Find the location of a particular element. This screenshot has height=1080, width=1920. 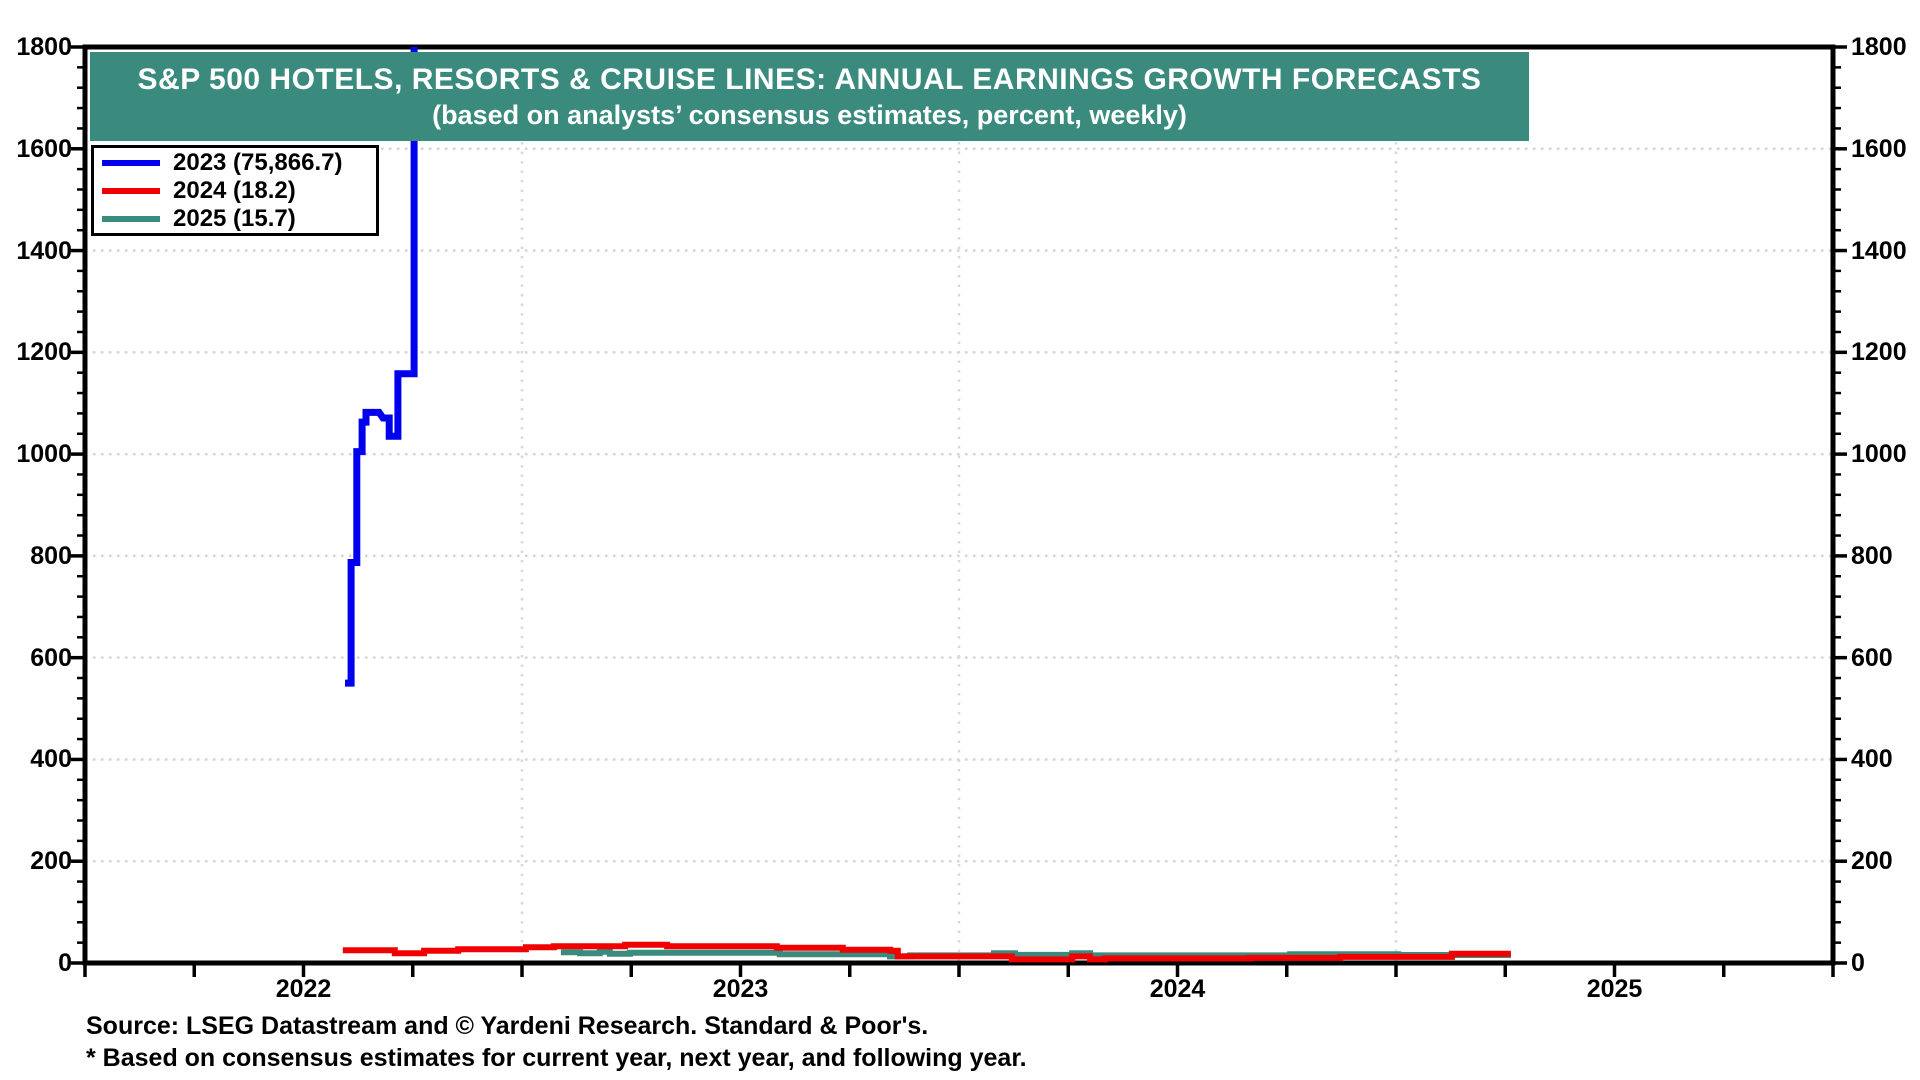

y-axis-tick-label-right: 1400 is located at coordinates (1879, 250).